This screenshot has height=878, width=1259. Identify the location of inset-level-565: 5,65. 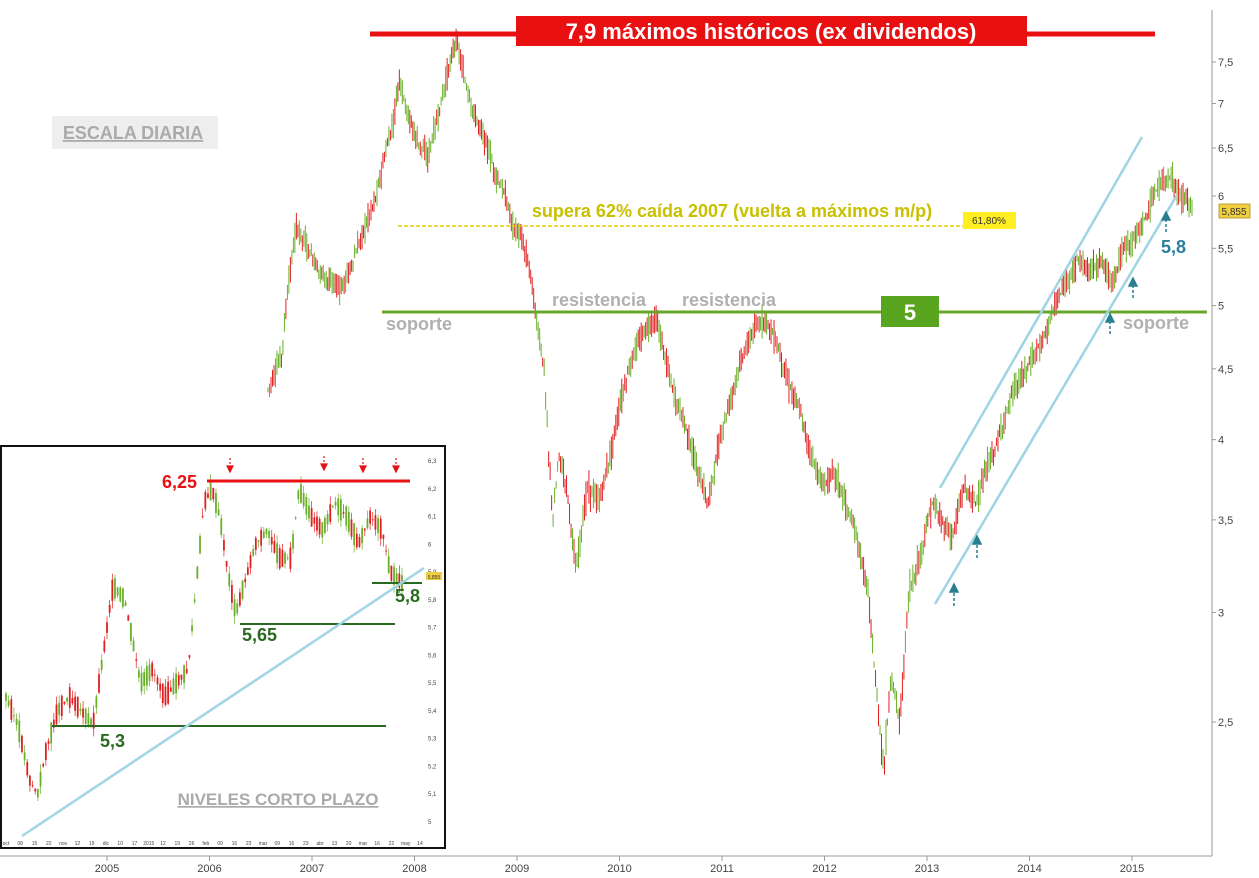
(259, 635).